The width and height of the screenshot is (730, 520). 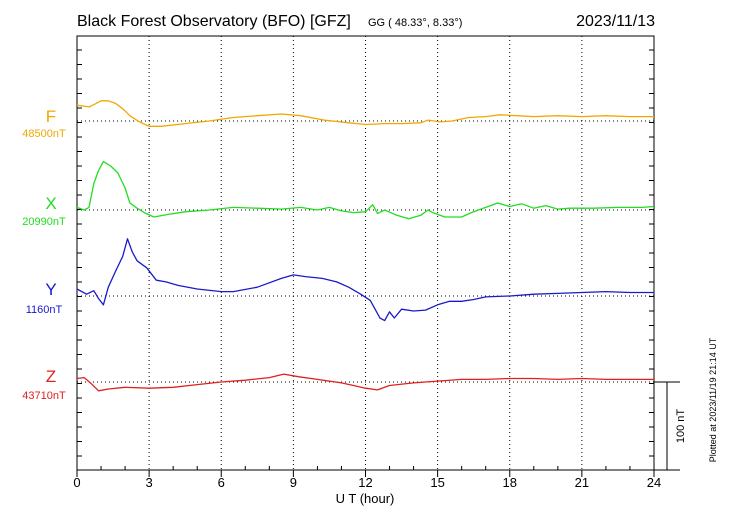 I want to click on x-tick-label: 9, so click(x=293, y=482).